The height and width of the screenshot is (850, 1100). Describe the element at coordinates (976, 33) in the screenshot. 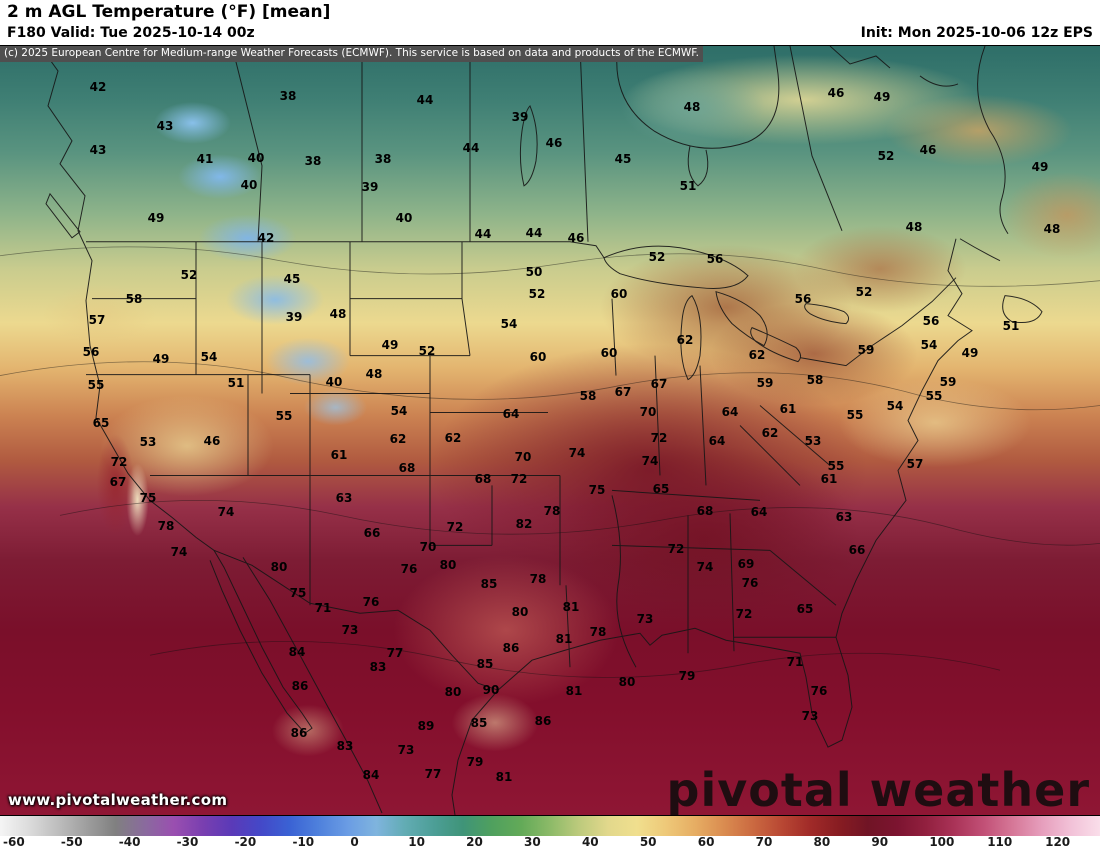

I see `init-time-label: Init: Mon 2025-10-06 12z EPS` at that location.